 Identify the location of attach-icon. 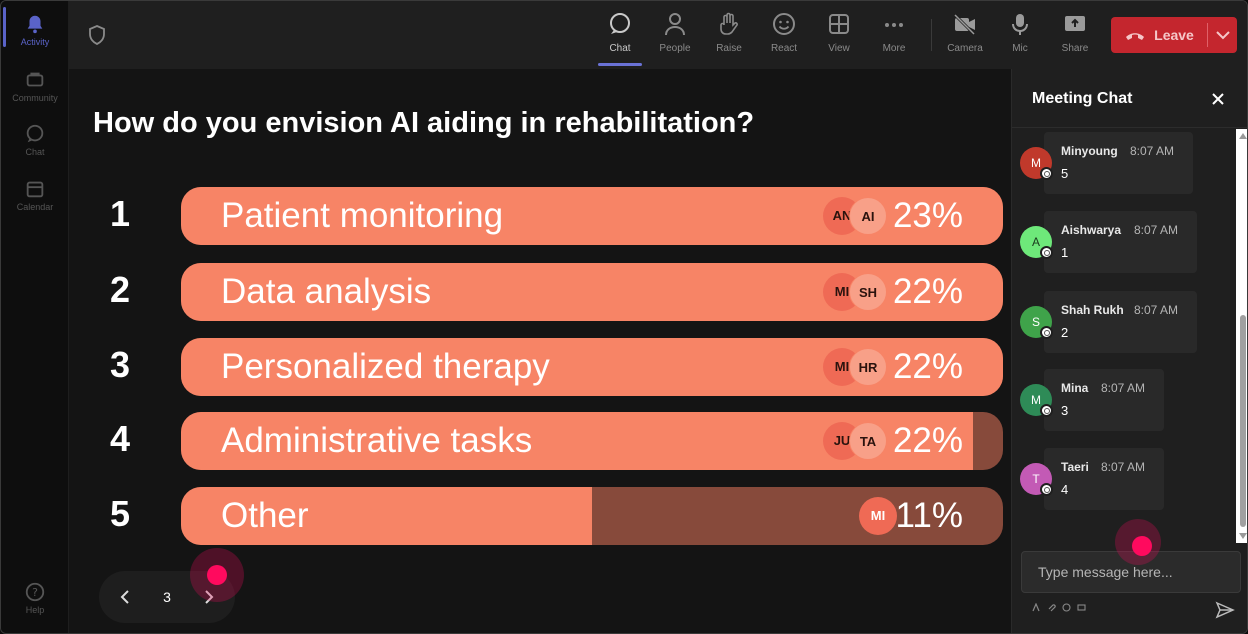
(1051, 607).